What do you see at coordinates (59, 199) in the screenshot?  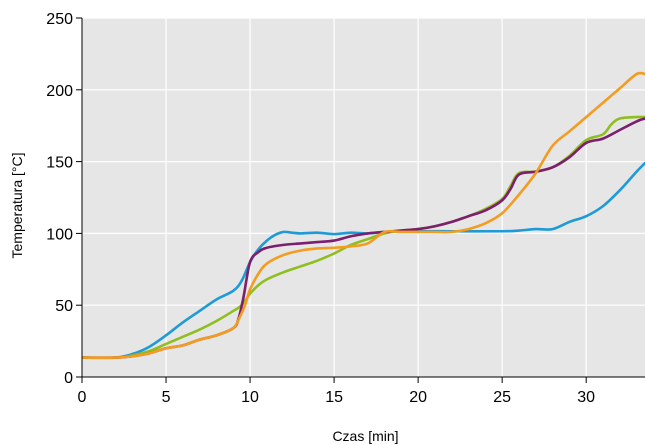 I see `y-tick-labels: 0 50 100 150 200 250` at bounding box center [59, 199].